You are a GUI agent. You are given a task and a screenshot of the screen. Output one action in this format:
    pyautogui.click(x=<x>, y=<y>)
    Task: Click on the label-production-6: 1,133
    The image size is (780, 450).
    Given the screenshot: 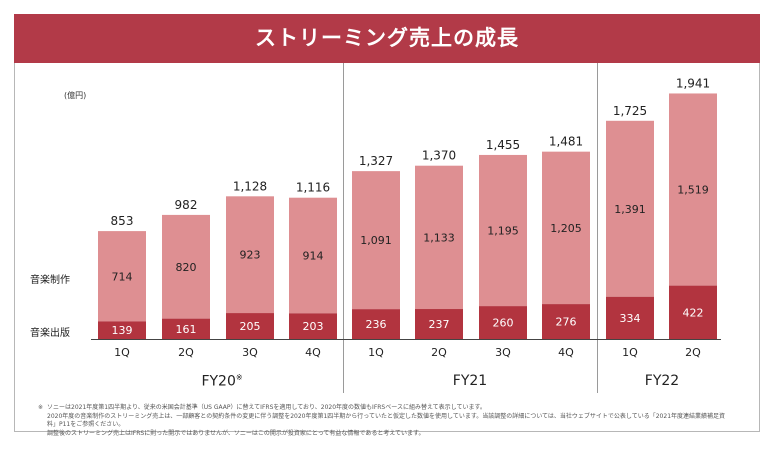 What is the action you would take?
    pyautogui.click(x=439, y=237)
    